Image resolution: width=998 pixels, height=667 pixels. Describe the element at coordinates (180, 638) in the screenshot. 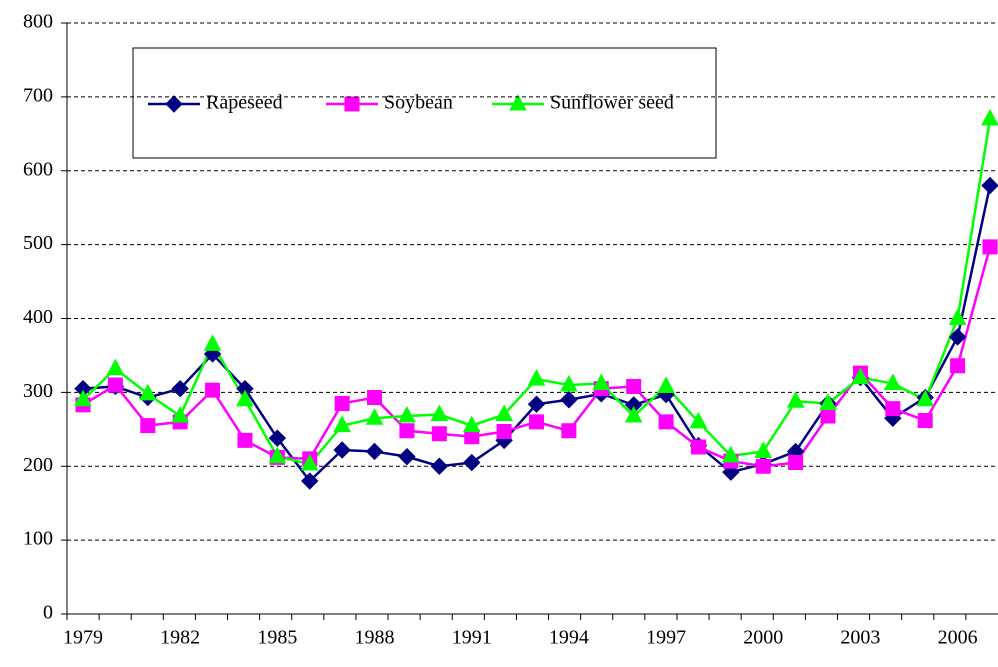

I see `x-tick-label: 1982` at that location.